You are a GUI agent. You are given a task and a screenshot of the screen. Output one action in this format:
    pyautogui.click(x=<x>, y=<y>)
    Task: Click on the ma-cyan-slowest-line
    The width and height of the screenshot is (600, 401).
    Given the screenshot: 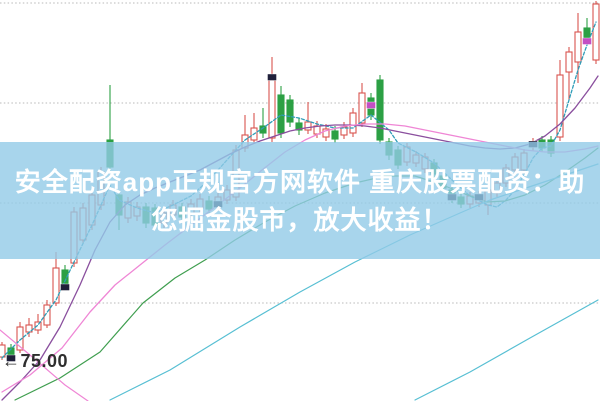 What is the action you would take?
    pyautogui.click(x=506, y=350)
    